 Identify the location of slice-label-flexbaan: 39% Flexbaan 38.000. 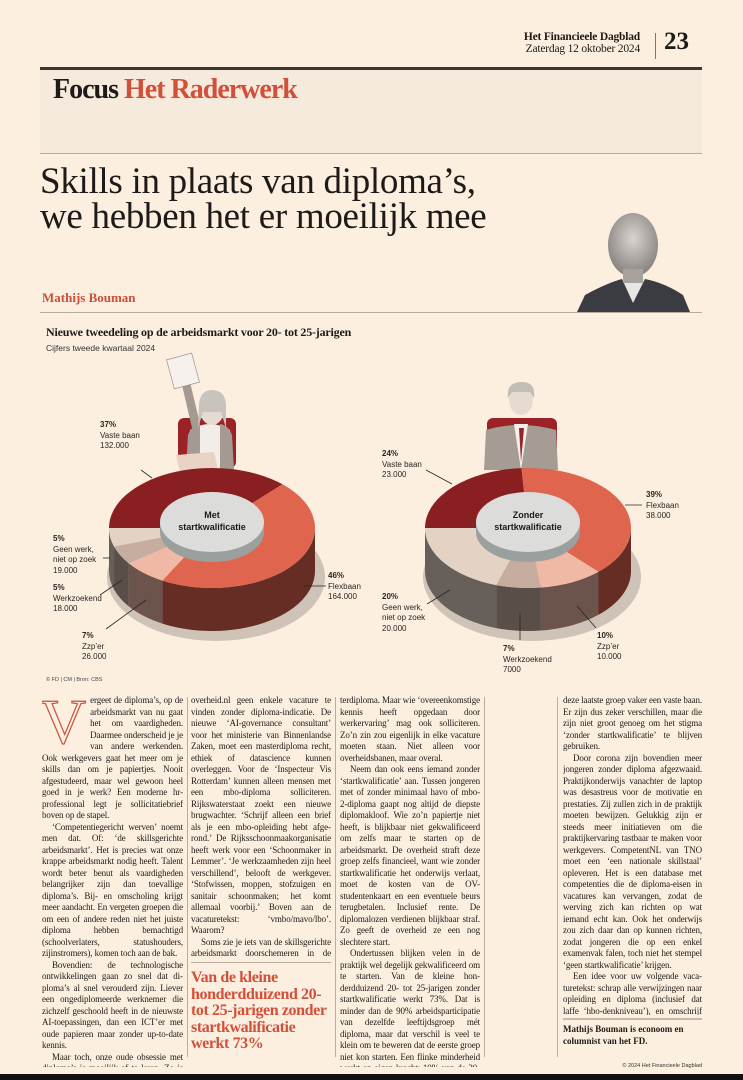
(662, 506).